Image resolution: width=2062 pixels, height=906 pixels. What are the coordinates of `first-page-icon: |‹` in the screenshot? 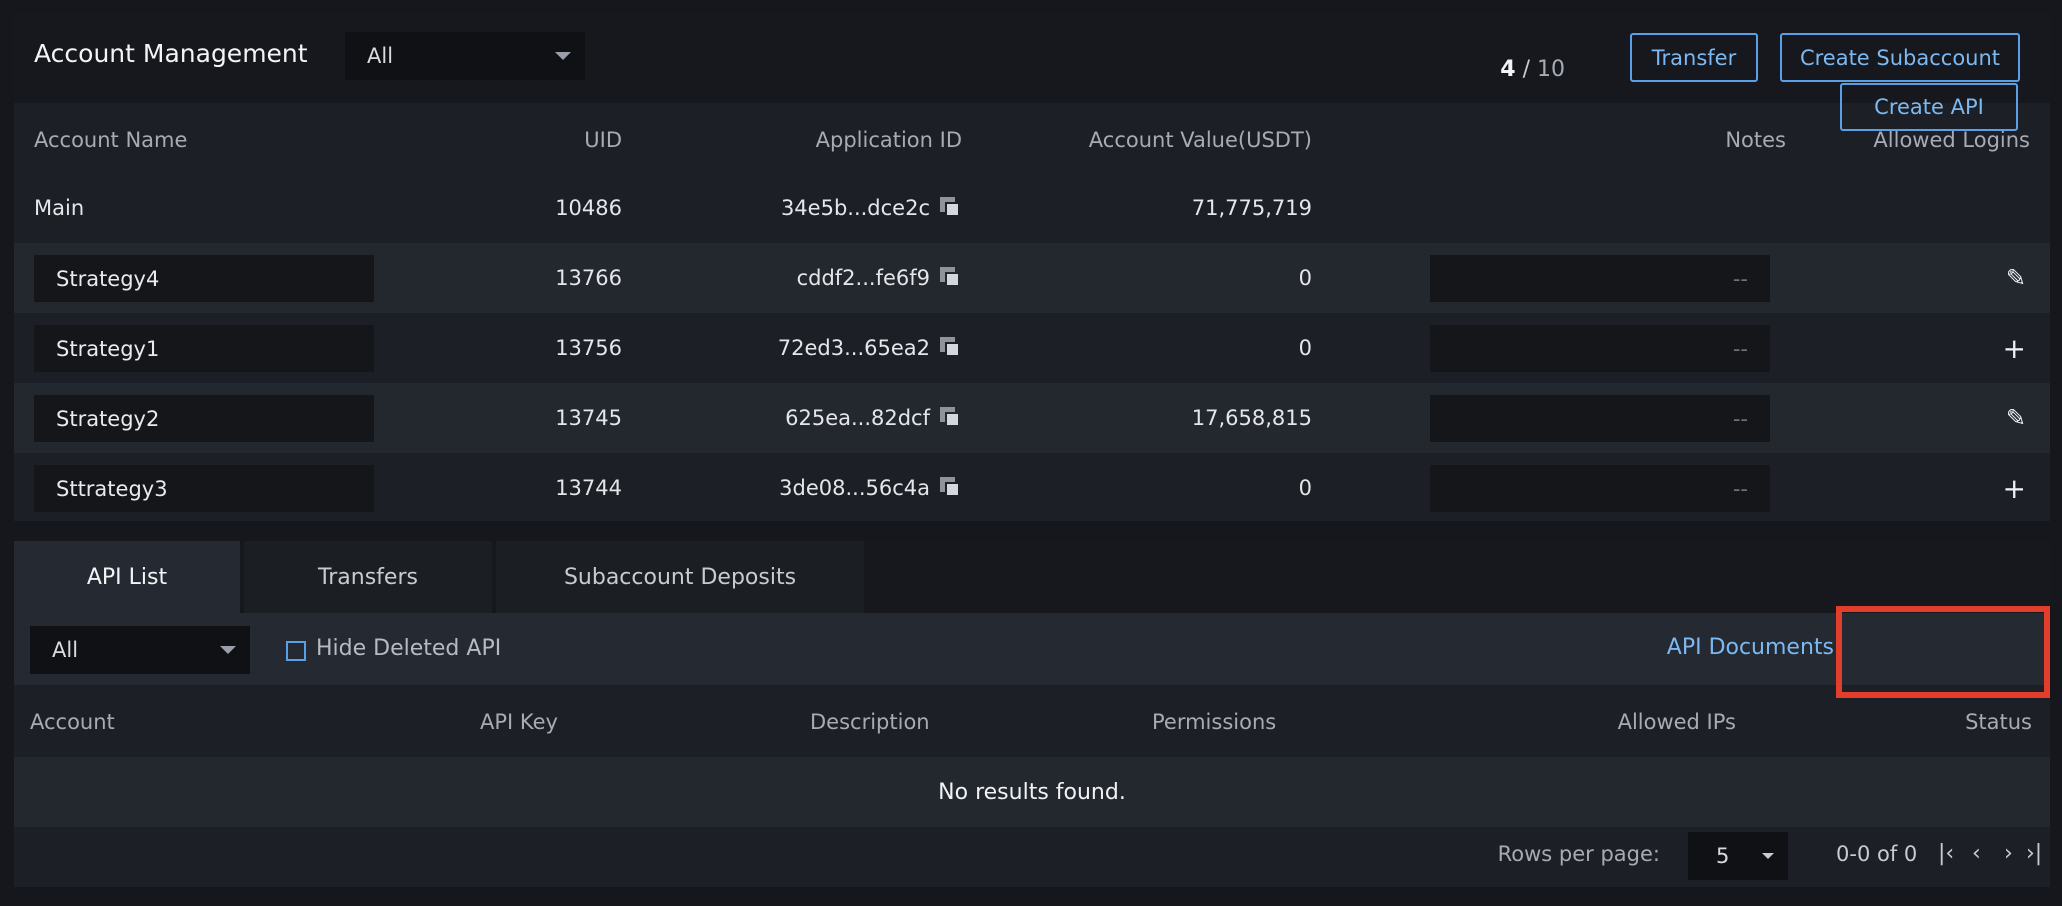 It's located at (1946, 853).